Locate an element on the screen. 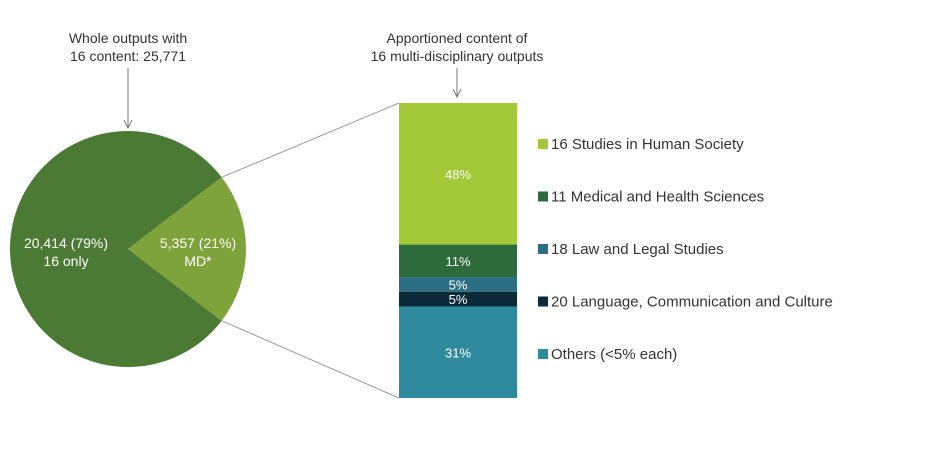 The image size is (945, 460). pie-slice-md is located at coordinates (187, 249).